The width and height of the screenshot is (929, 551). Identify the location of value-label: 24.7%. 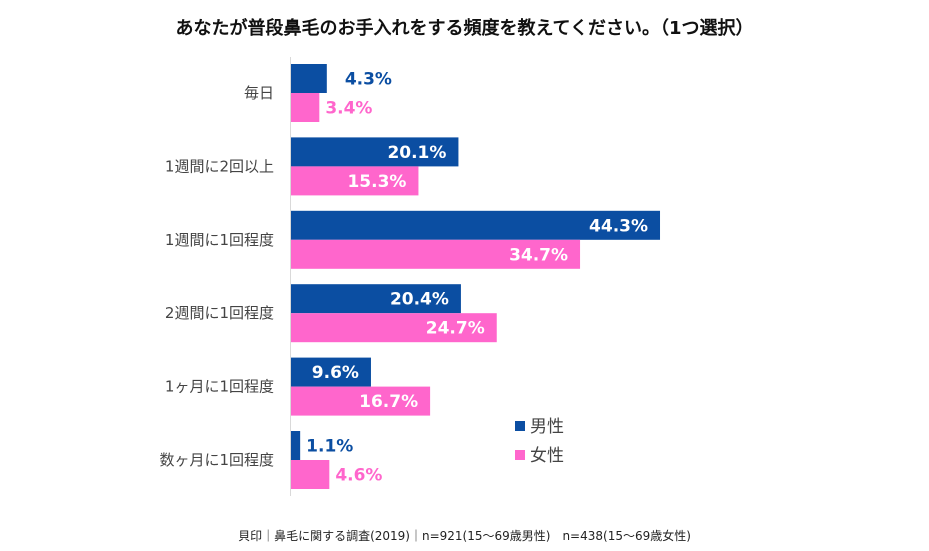
(455, 329).